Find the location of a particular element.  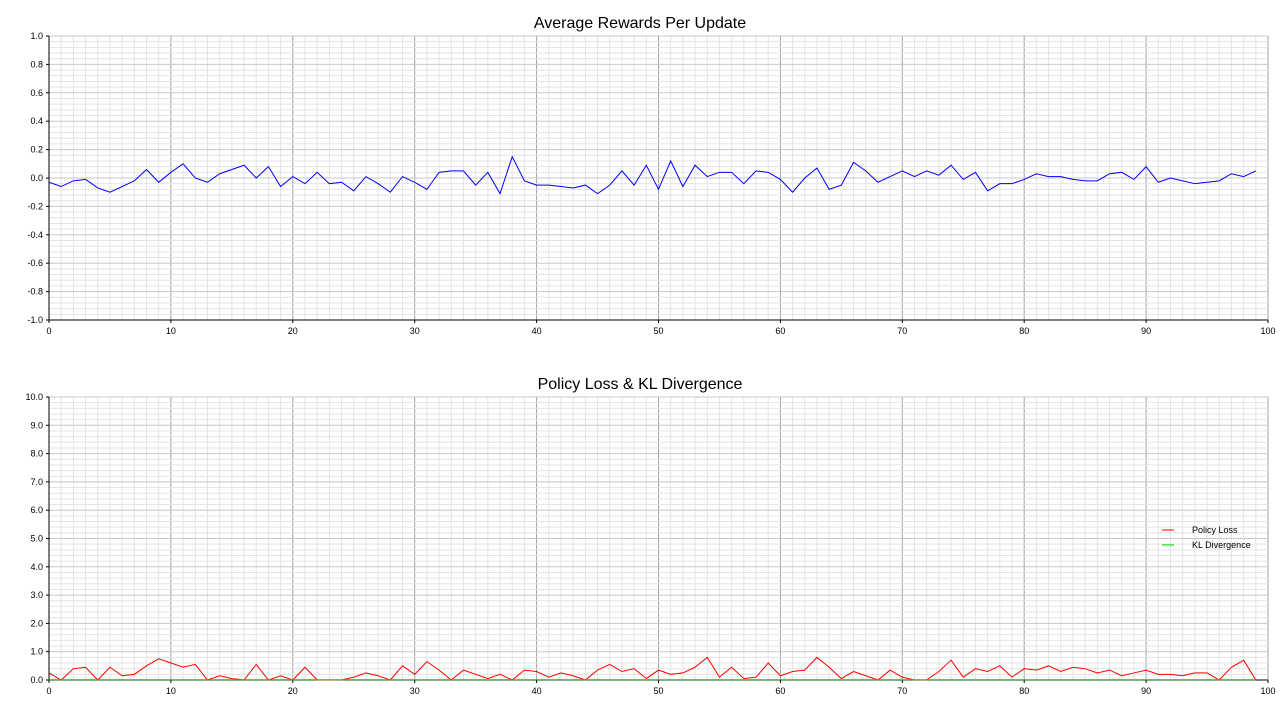

y-tick-label: 9.0 is located at coordinates (36, 425).